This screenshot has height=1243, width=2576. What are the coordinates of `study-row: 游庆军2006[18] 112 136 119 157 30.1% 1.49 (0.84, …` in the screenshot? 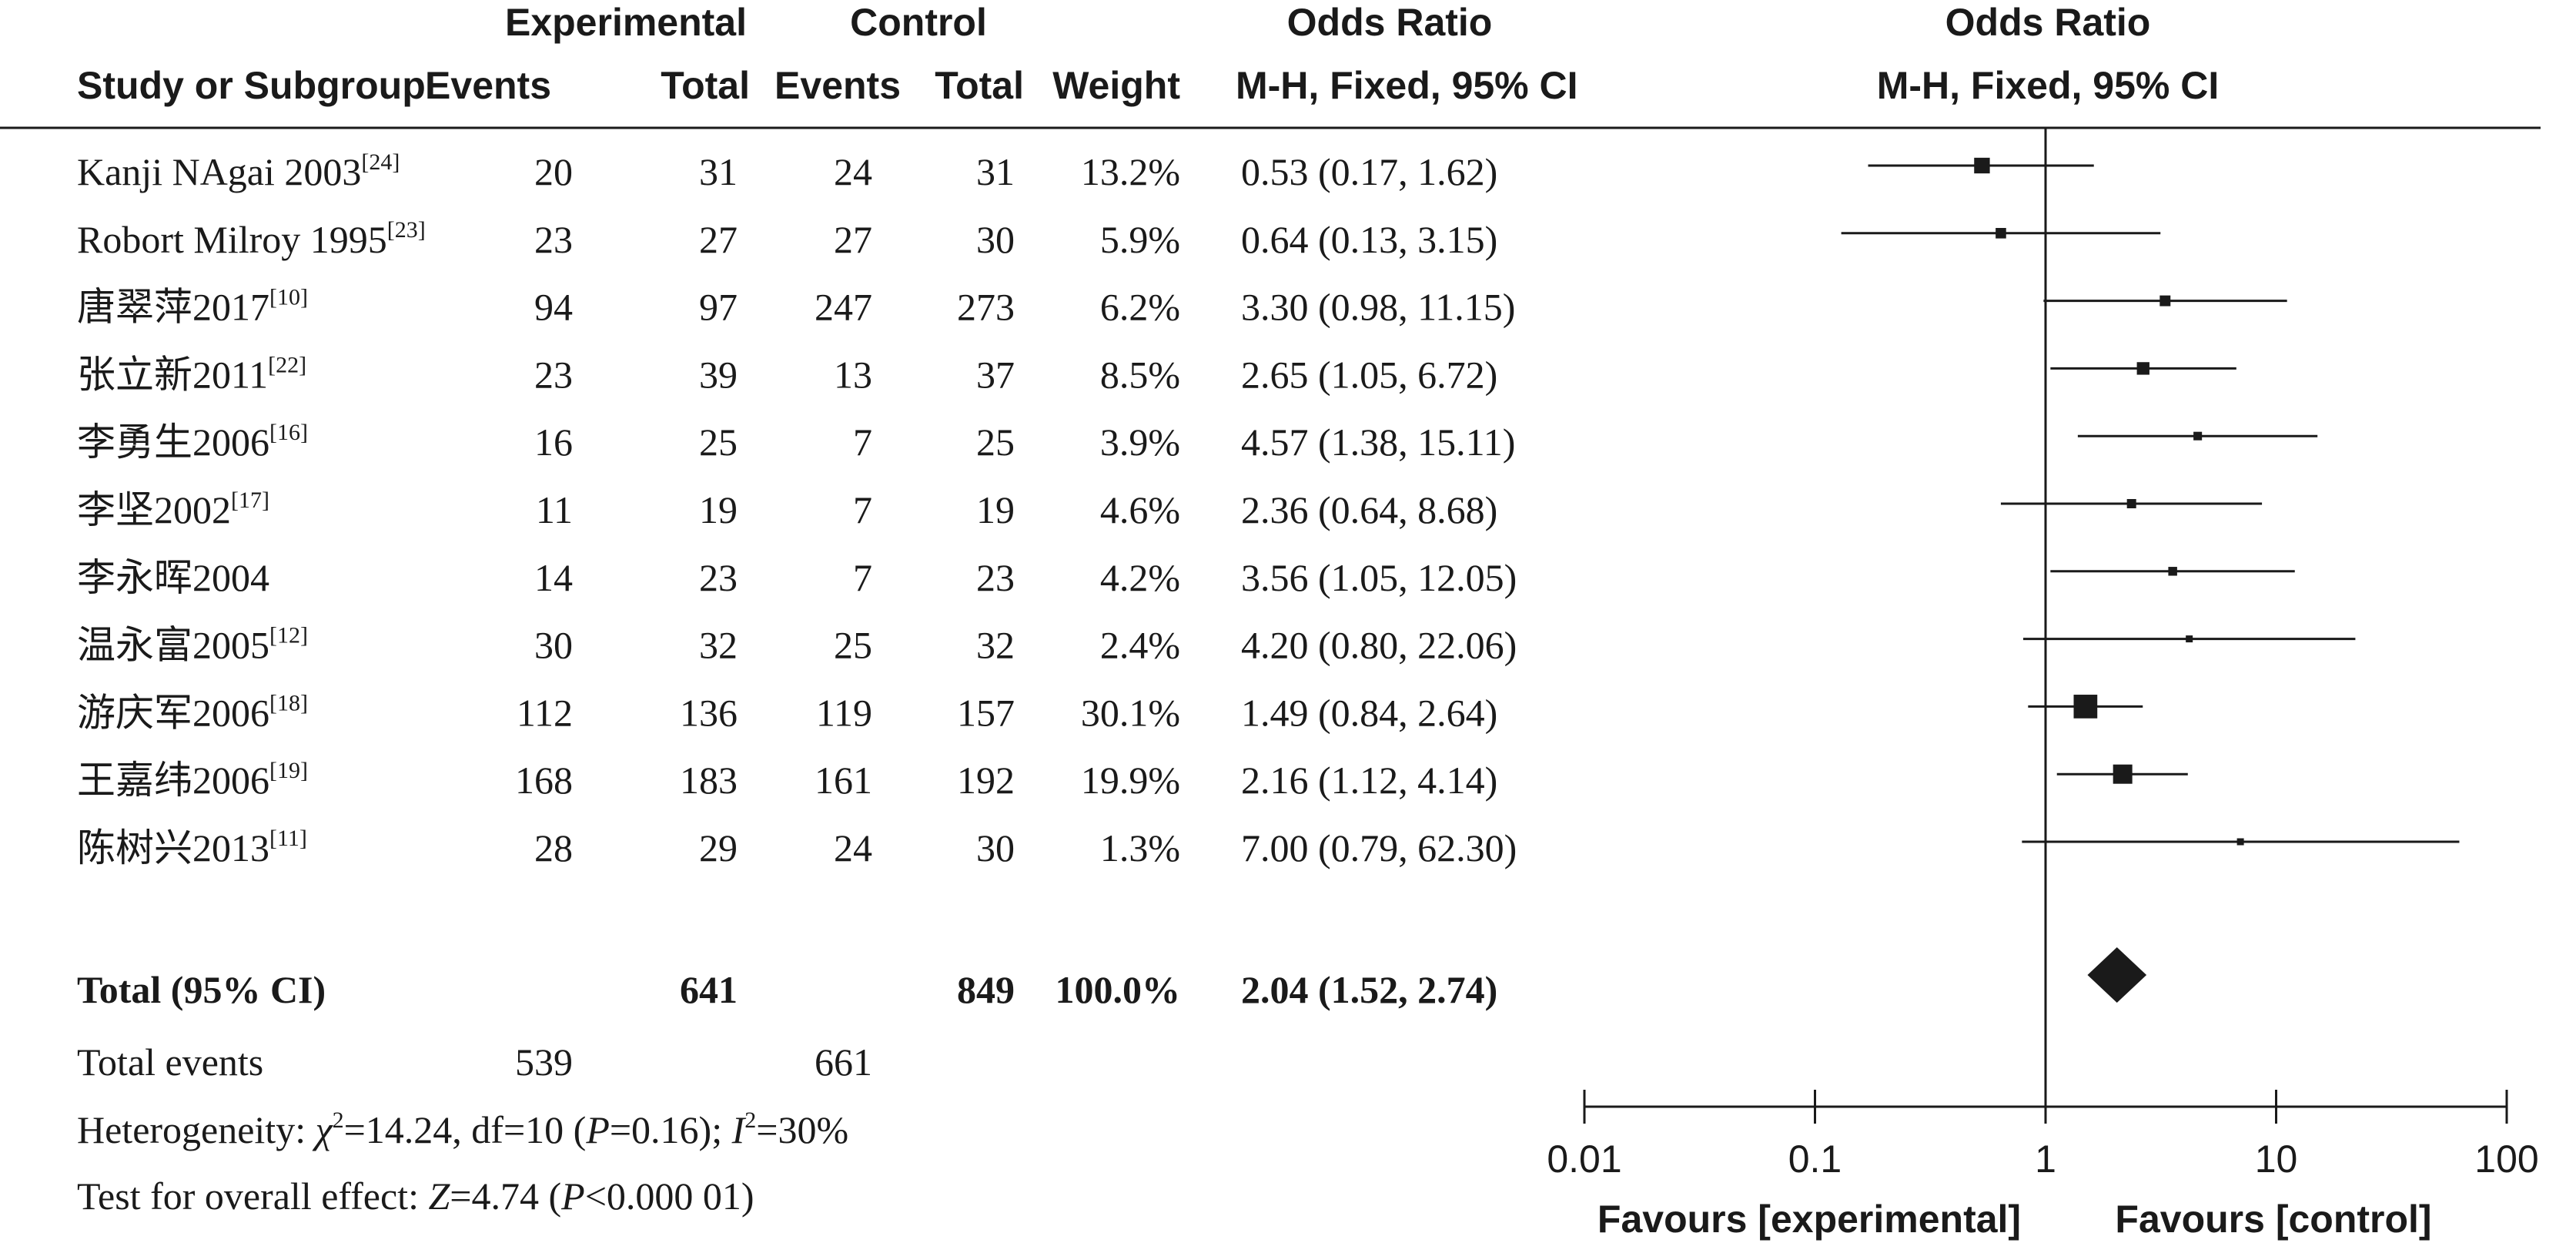 It's located at (787, 712).